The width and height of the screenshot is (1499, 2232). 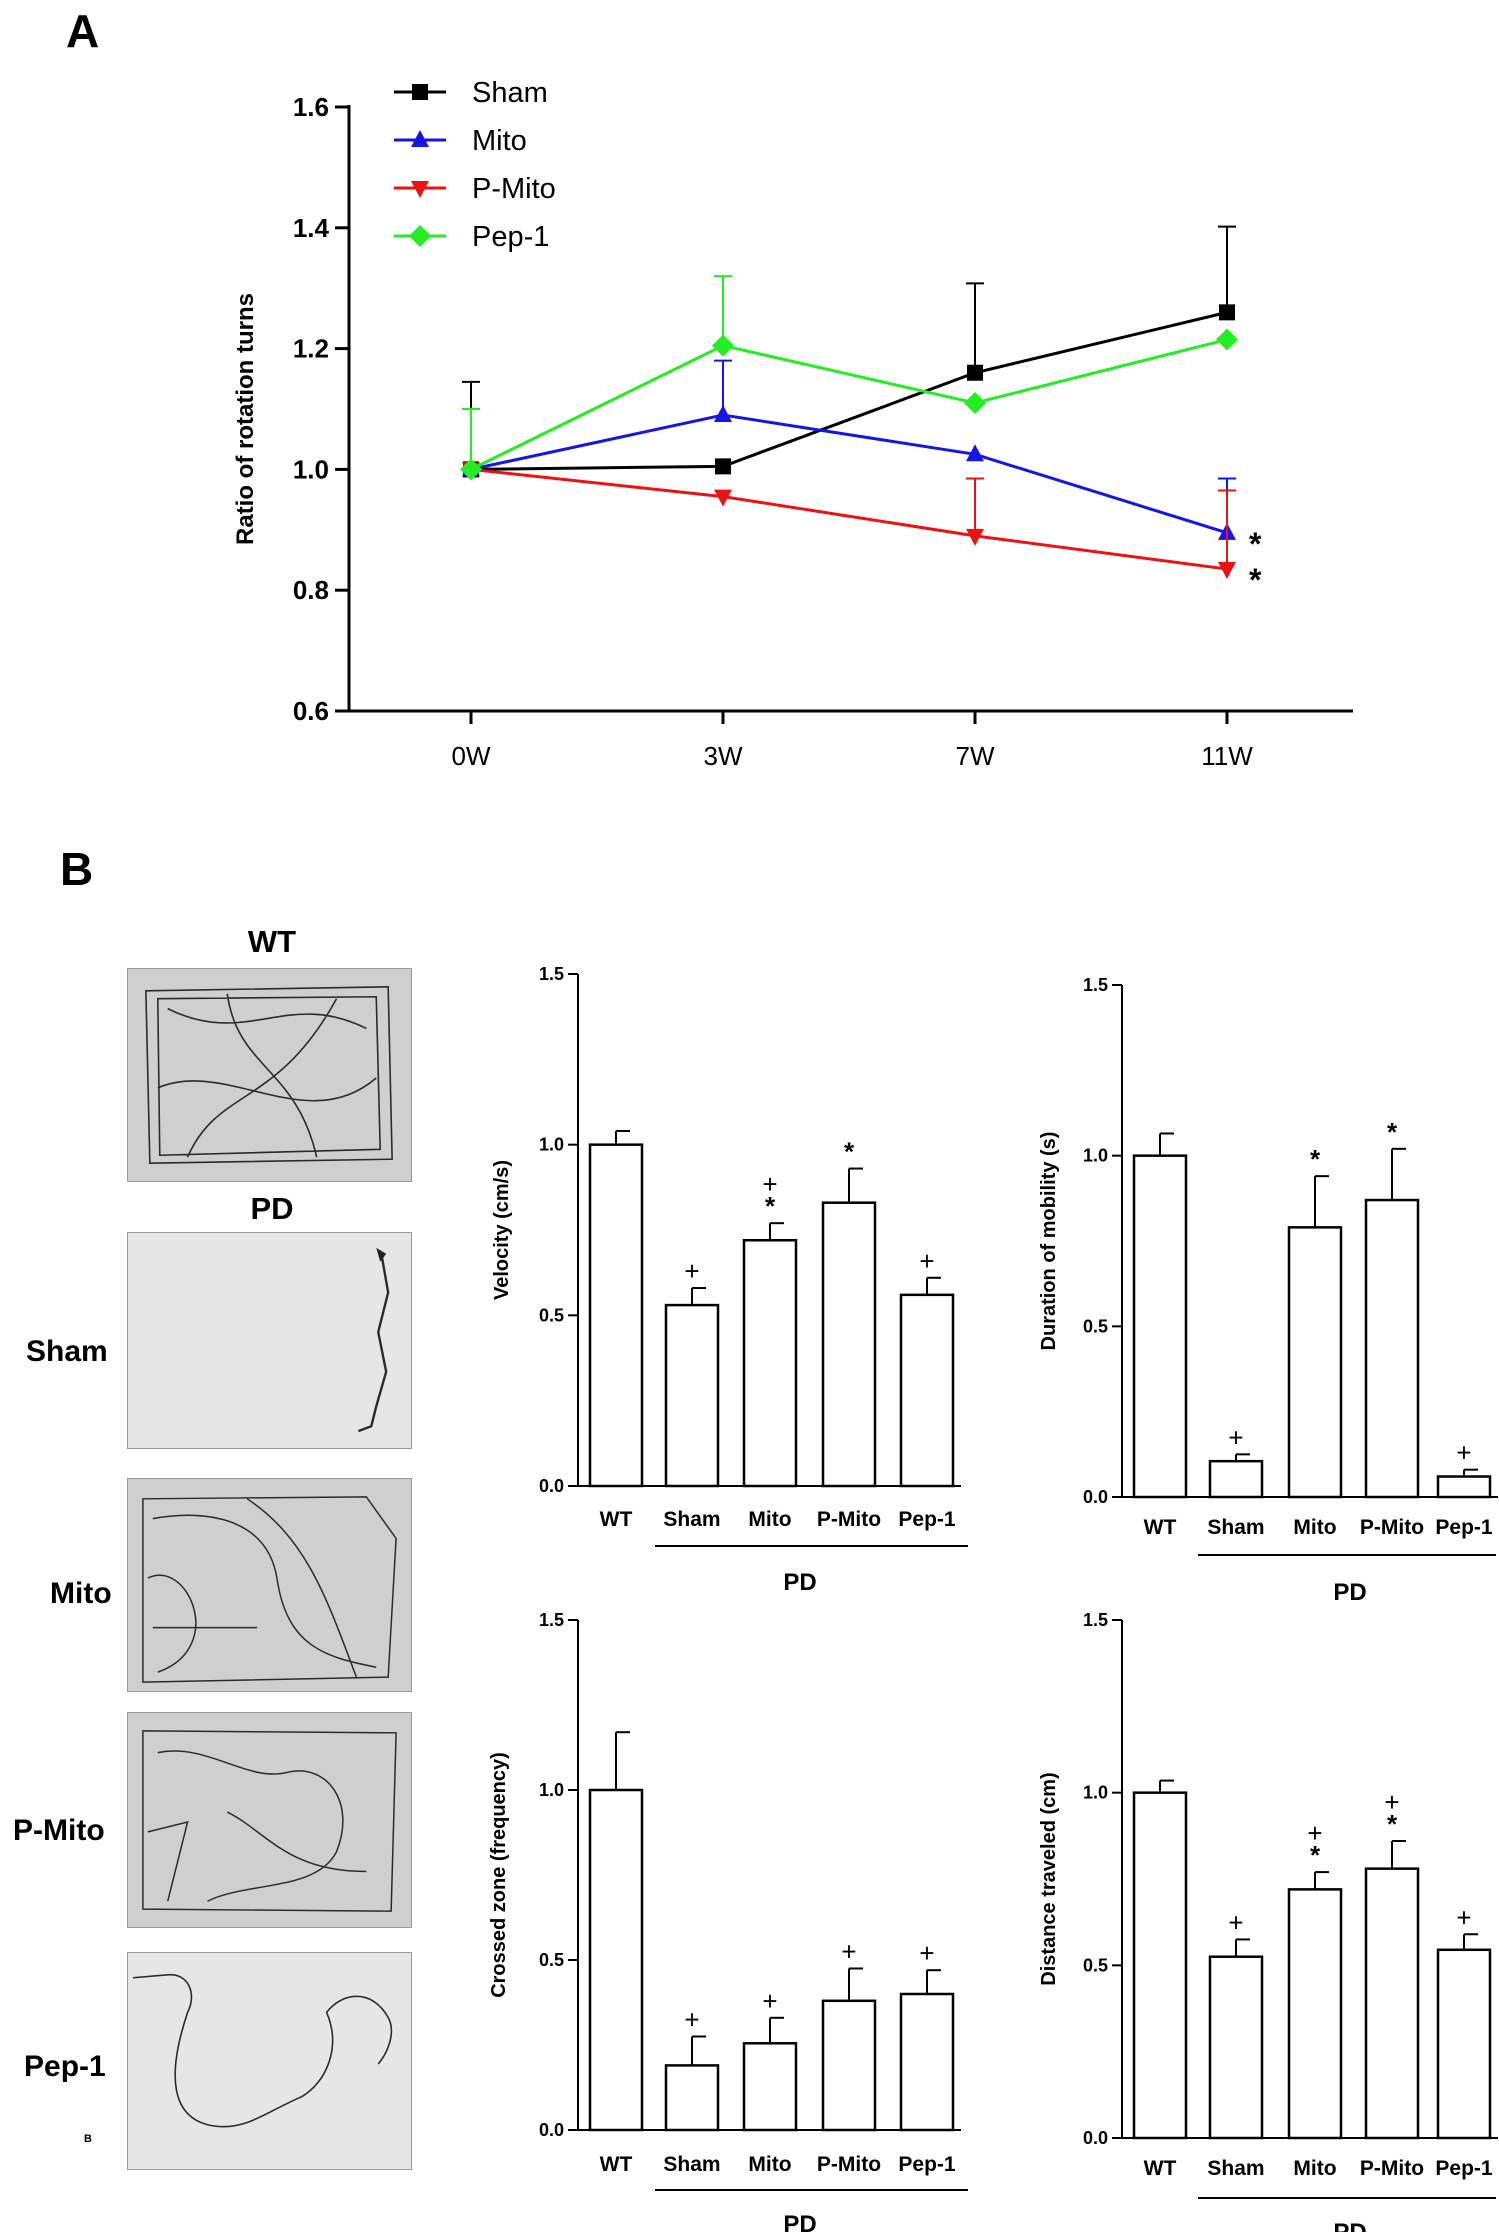 What do you see at coordinates (269, 1340) in the screenshot?
I see `track-photo-sham` at bounding box center [269, 1340].